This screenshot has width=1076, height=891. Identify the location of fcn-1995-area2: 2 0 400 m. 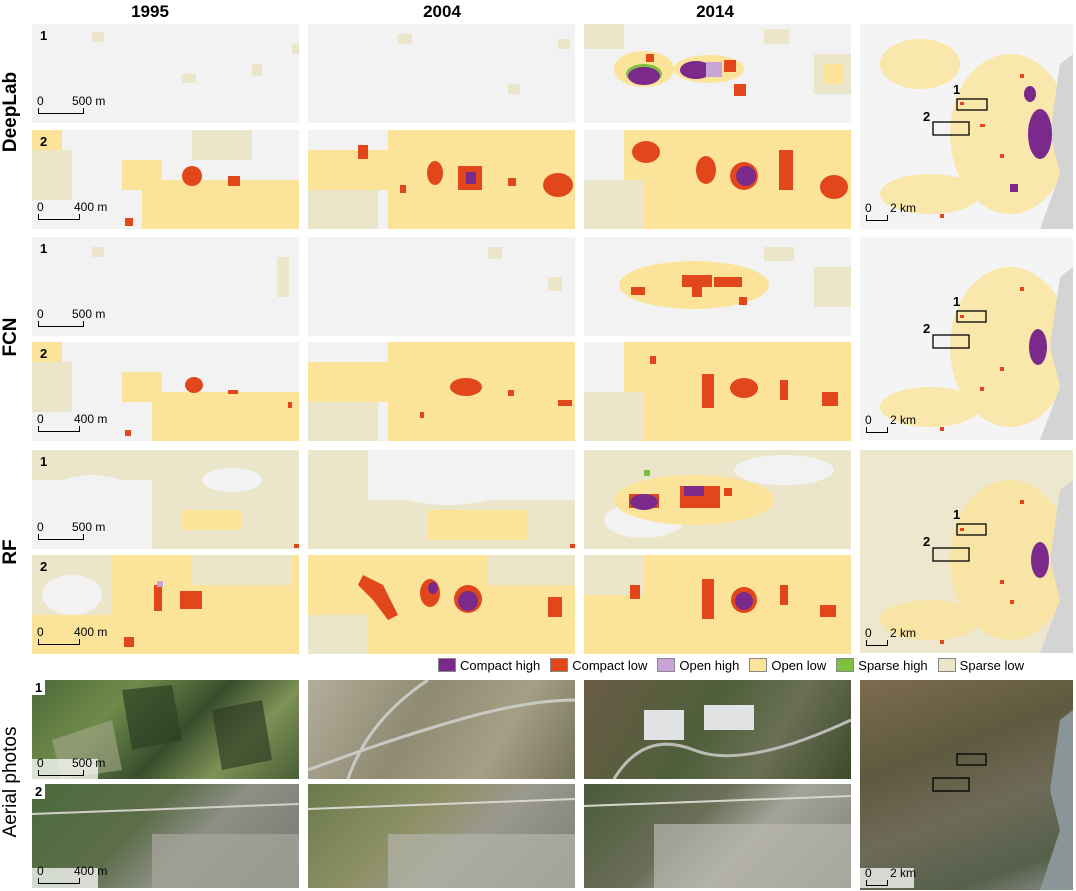
(165, 391).